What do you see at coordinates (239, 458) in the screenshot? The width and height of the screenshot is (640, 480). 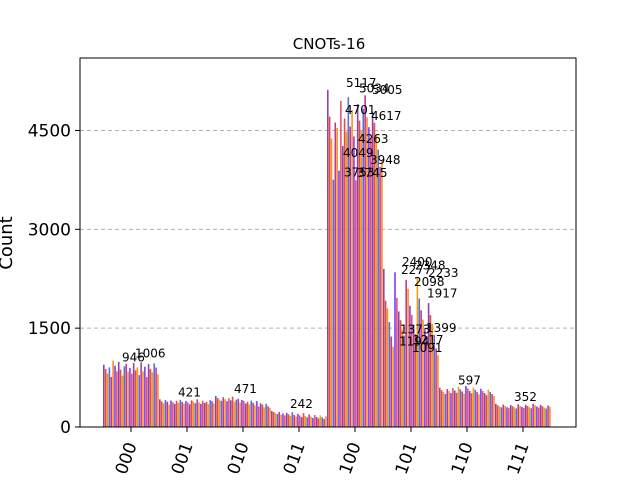 I see `x-tick-label: 010` at bounding box center [239, 458].